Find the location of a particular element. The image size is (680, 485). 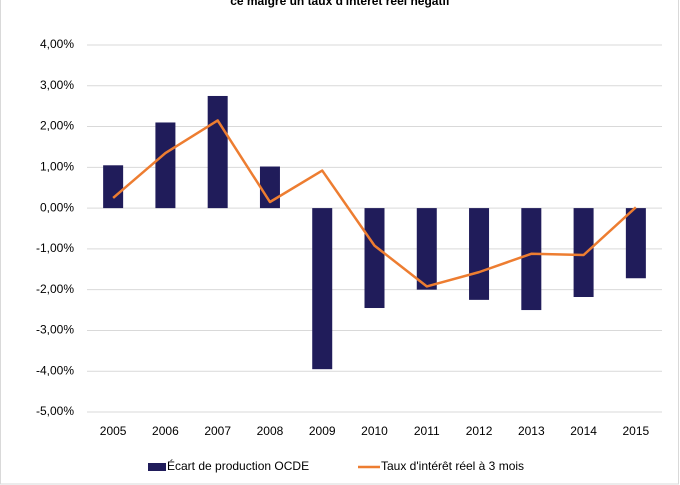

y-tick-label: -2,00% is located at coordinates (55, 289).